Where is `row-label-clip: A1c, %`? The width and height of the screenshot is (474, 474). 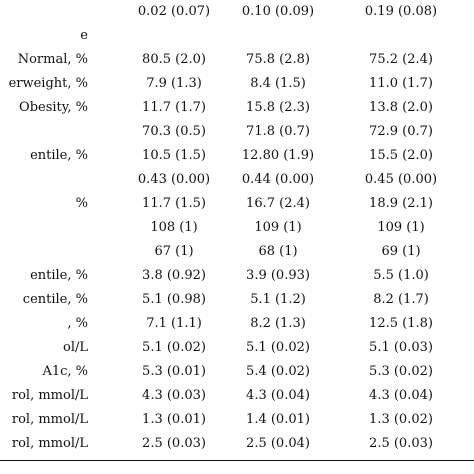
row-label-clip: A1c, % is located at coordinates (44, 372).